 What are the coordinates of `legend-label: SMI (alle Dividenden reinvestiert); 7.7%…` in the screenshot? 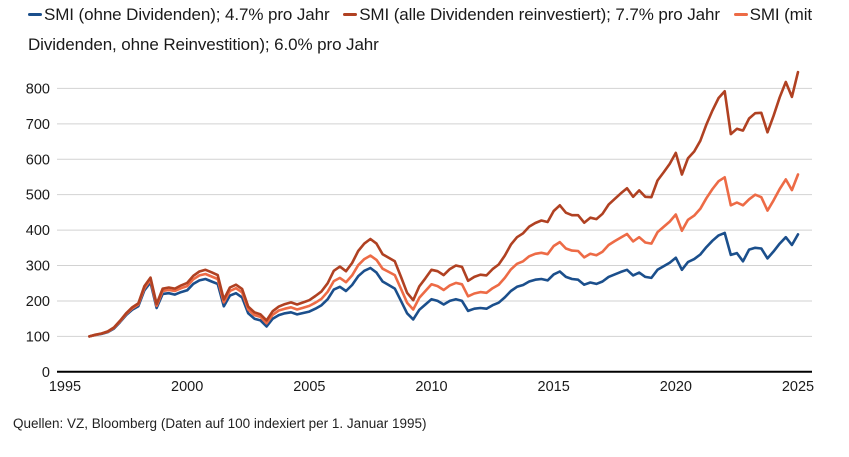 It's located at (539, 14).